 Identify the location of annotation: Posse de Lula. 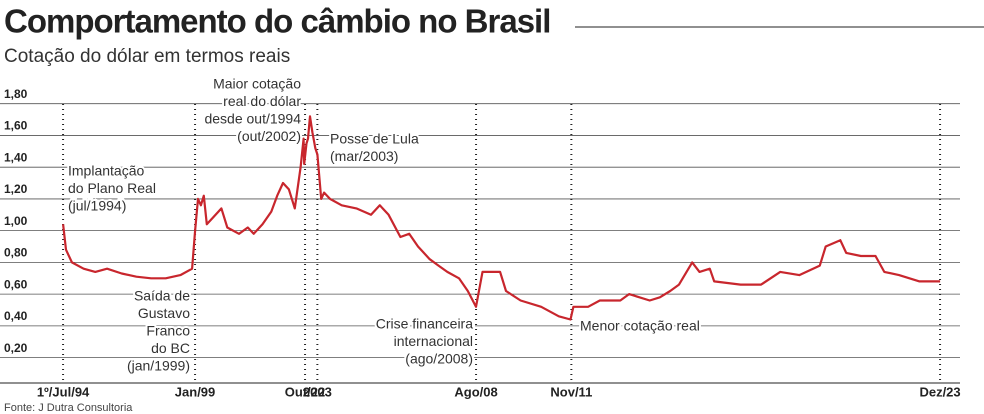
(374, 139).